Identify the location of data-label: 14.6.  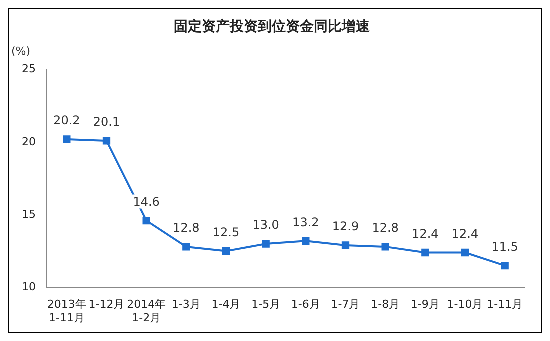
(146, 201).